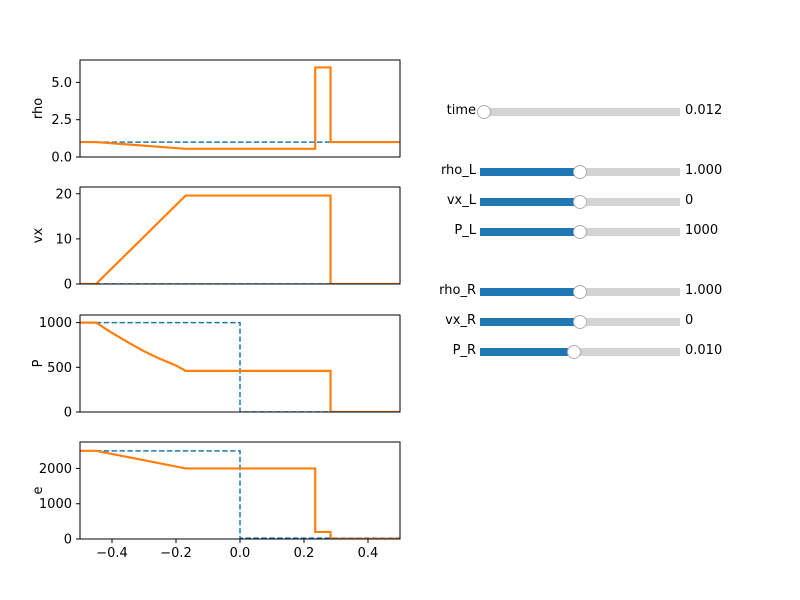 This screenshot has height=600, width=800. I want to click on slider-fill-vx-r, so click(530, 322).